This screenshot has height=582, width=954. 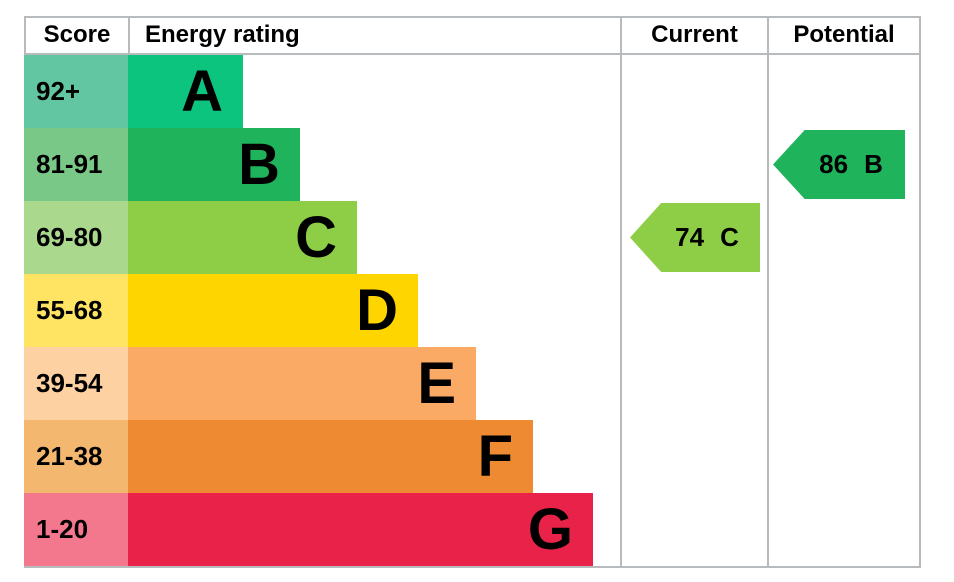 I want to click on potential-rating-arrow: 86 B, so click(x=839, y=164).